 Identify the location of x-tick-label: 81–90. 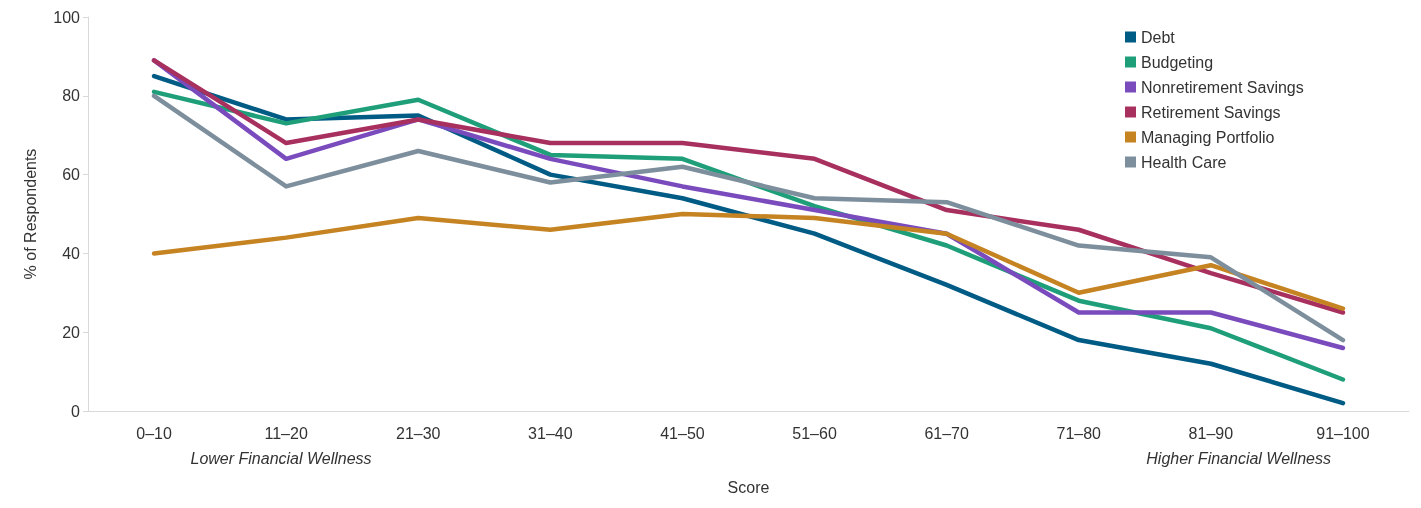
(1211, 433).